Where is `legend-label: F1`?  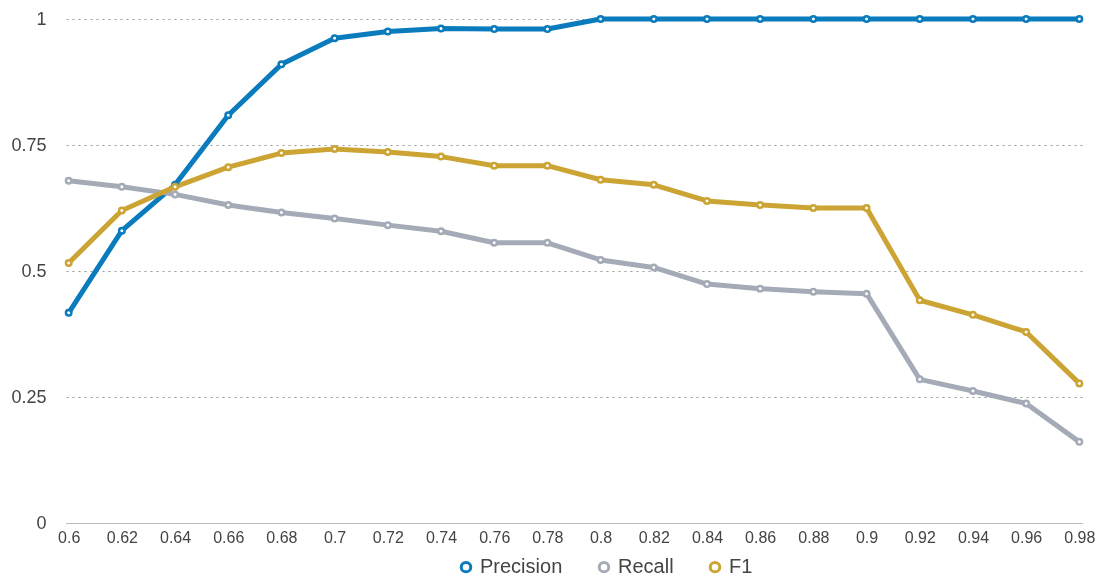 legend-label: F1 is located at coordinates (741, 566).